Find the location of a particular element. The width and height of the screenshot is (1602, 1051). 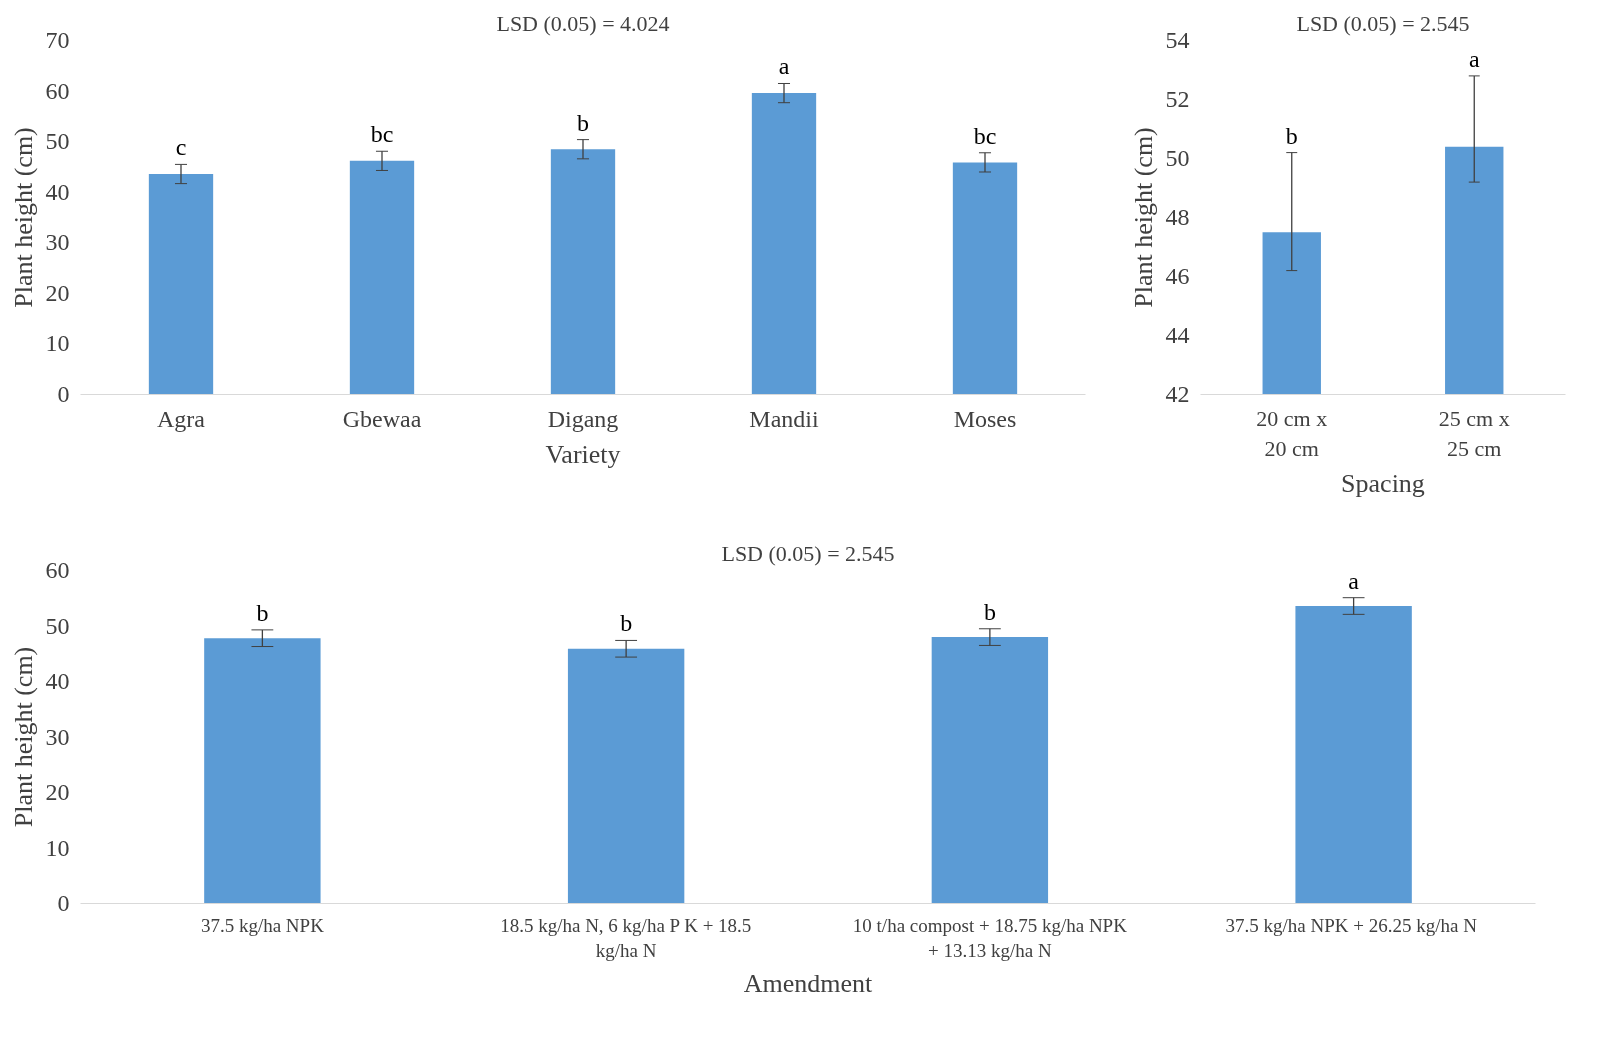

y-tick-label: 46 is located at coordinates (1177, 276).